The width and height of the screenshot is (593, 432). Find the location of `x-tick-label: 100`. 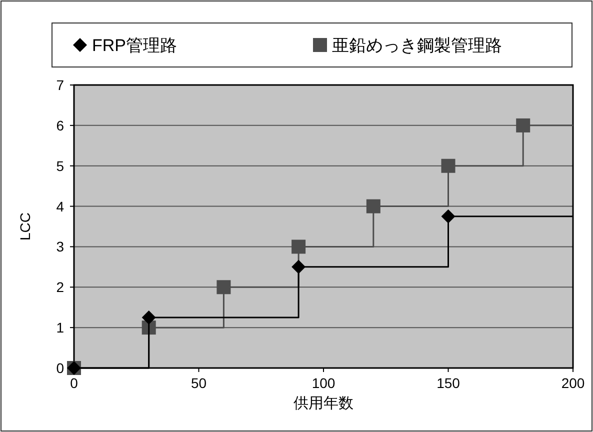

x-tick-label: 100 is located at coordinates (324, 383).